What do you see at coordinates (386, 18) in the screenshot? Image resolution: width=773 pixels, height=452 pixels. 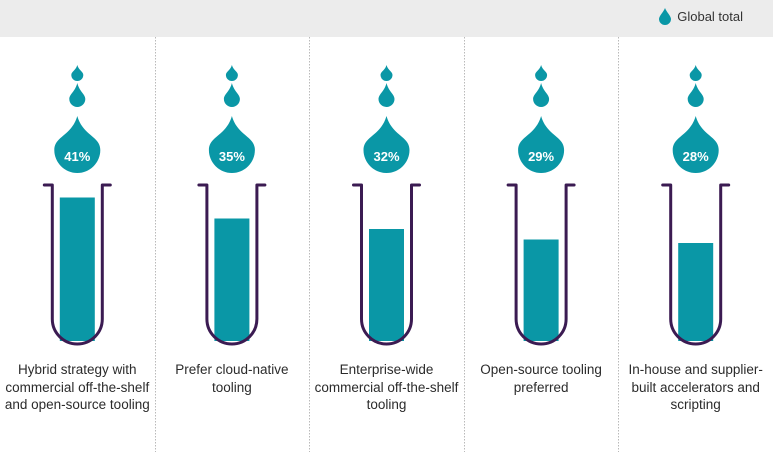 I see `legend-bar` at bounding box center [386, 18].